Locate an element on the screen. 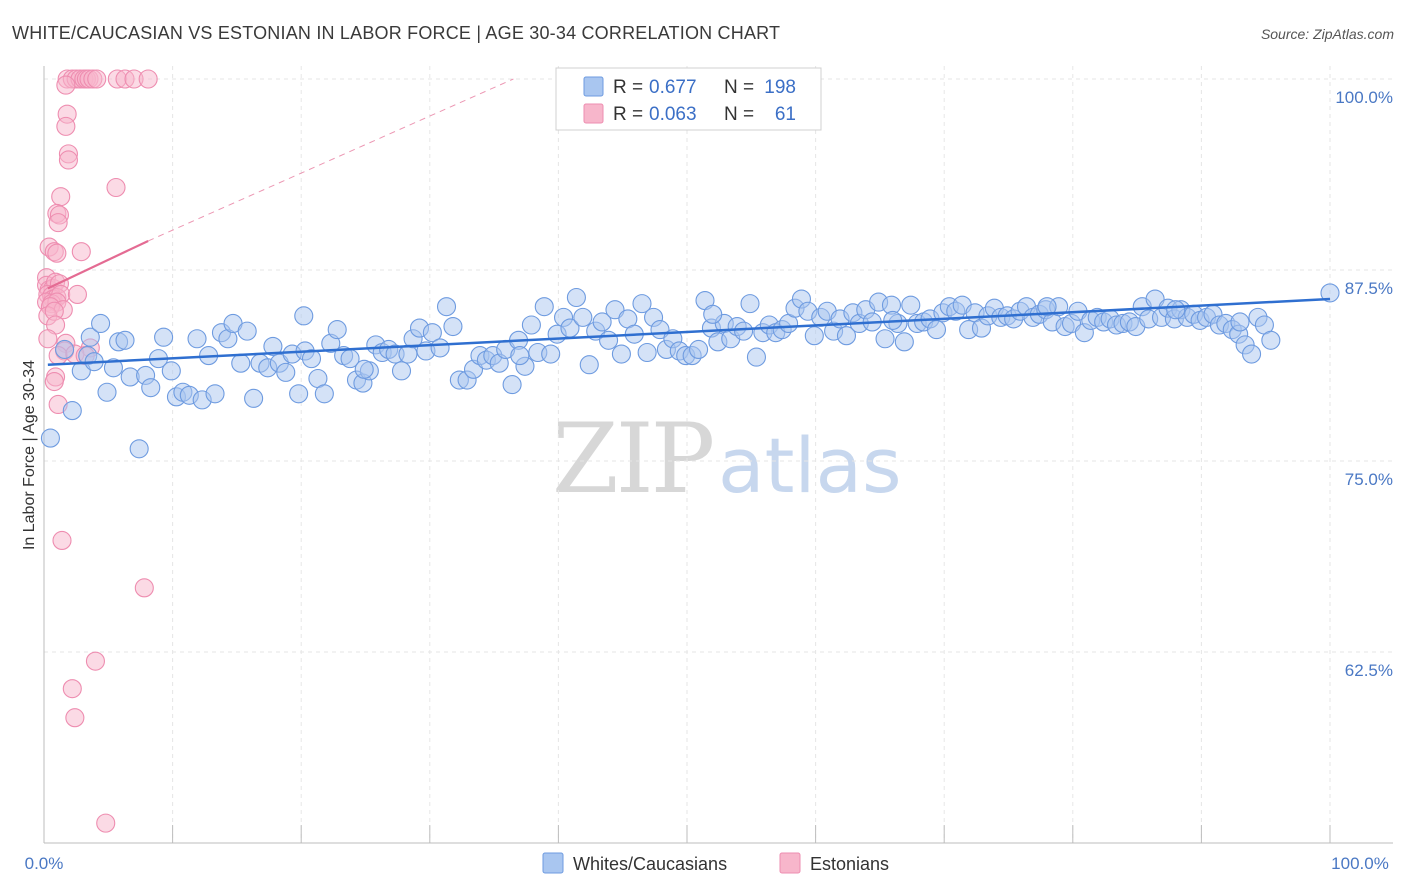  series-legend-label-whites: Whites/Caucasians is located at coordinates (650, 864).